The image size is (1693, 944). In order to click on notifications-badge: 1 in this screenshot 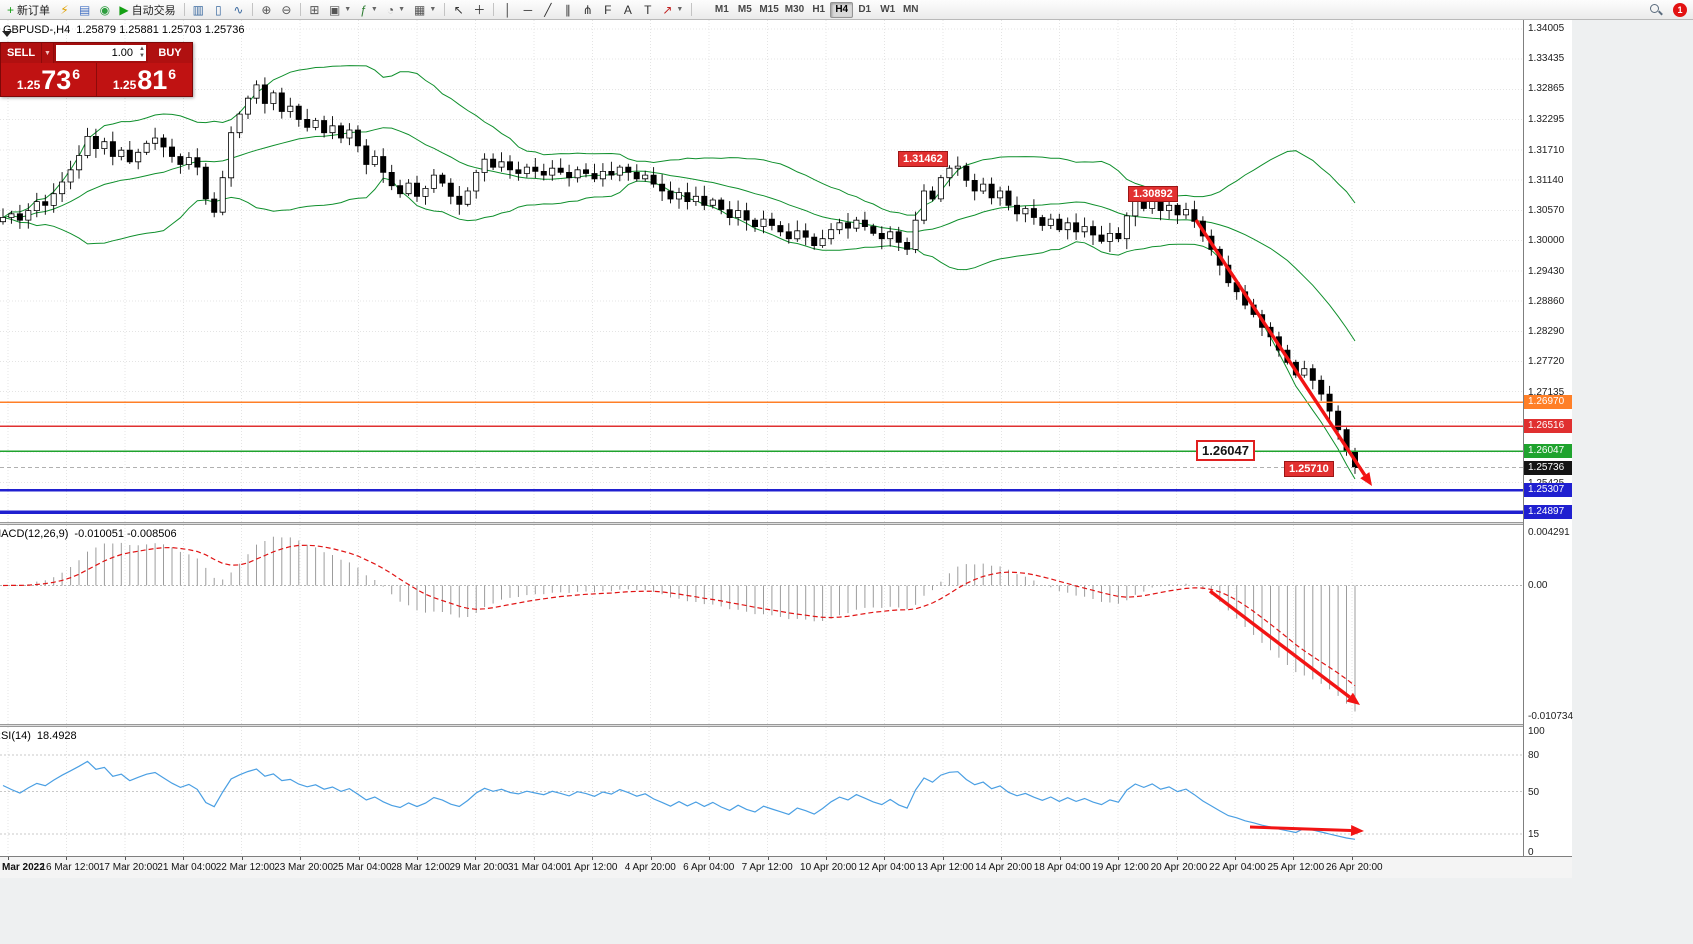, I will do `click(1680, 10)`.